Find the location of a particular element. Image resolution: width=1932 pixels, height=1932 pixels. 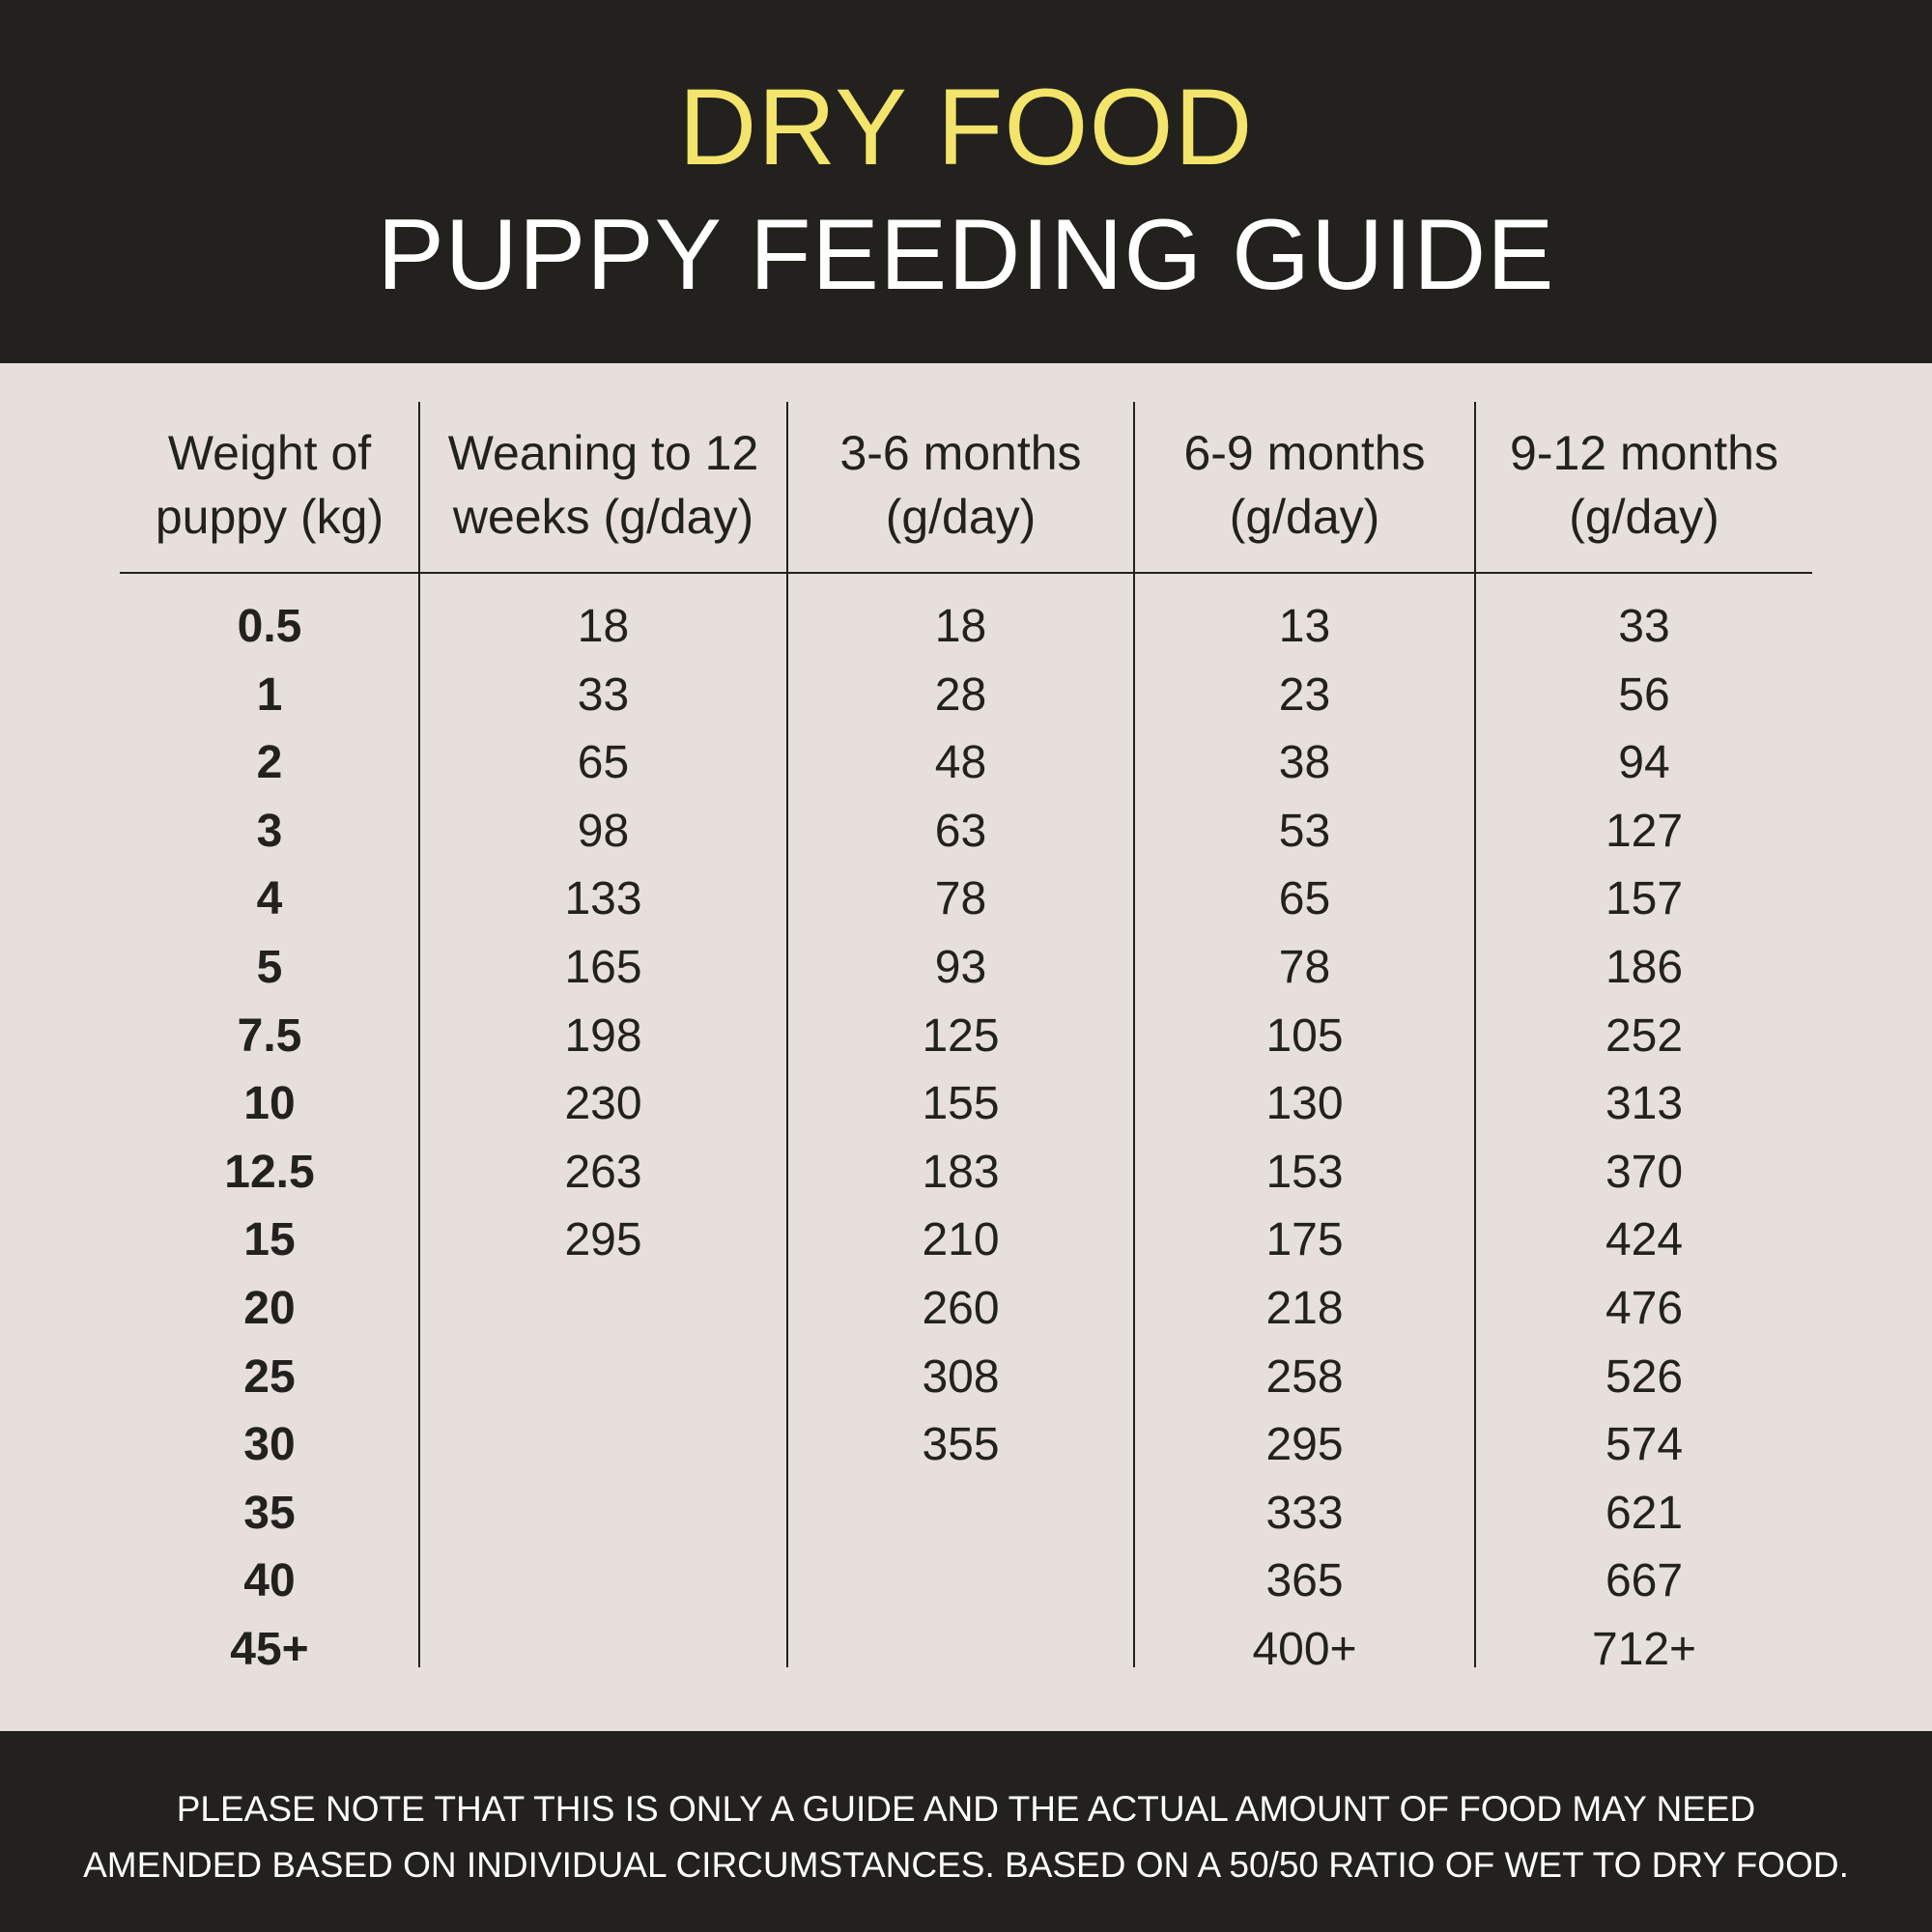

table-cell: 3 is located at coordinates (269, 831).